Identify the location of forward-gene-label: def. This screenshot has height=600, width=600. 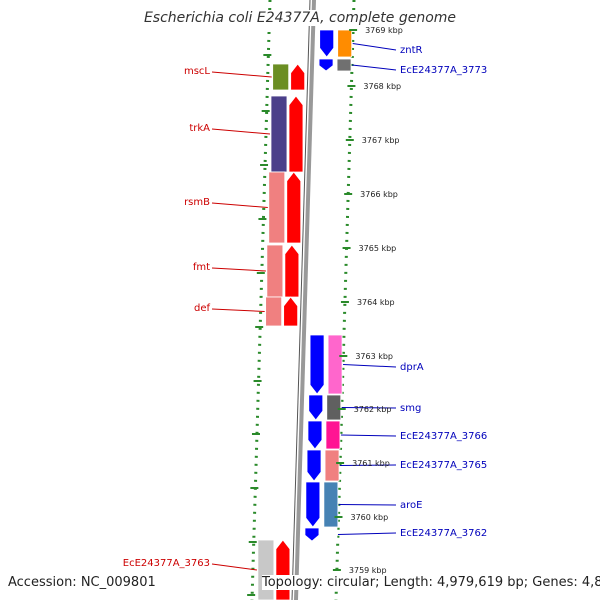
(202, 308).